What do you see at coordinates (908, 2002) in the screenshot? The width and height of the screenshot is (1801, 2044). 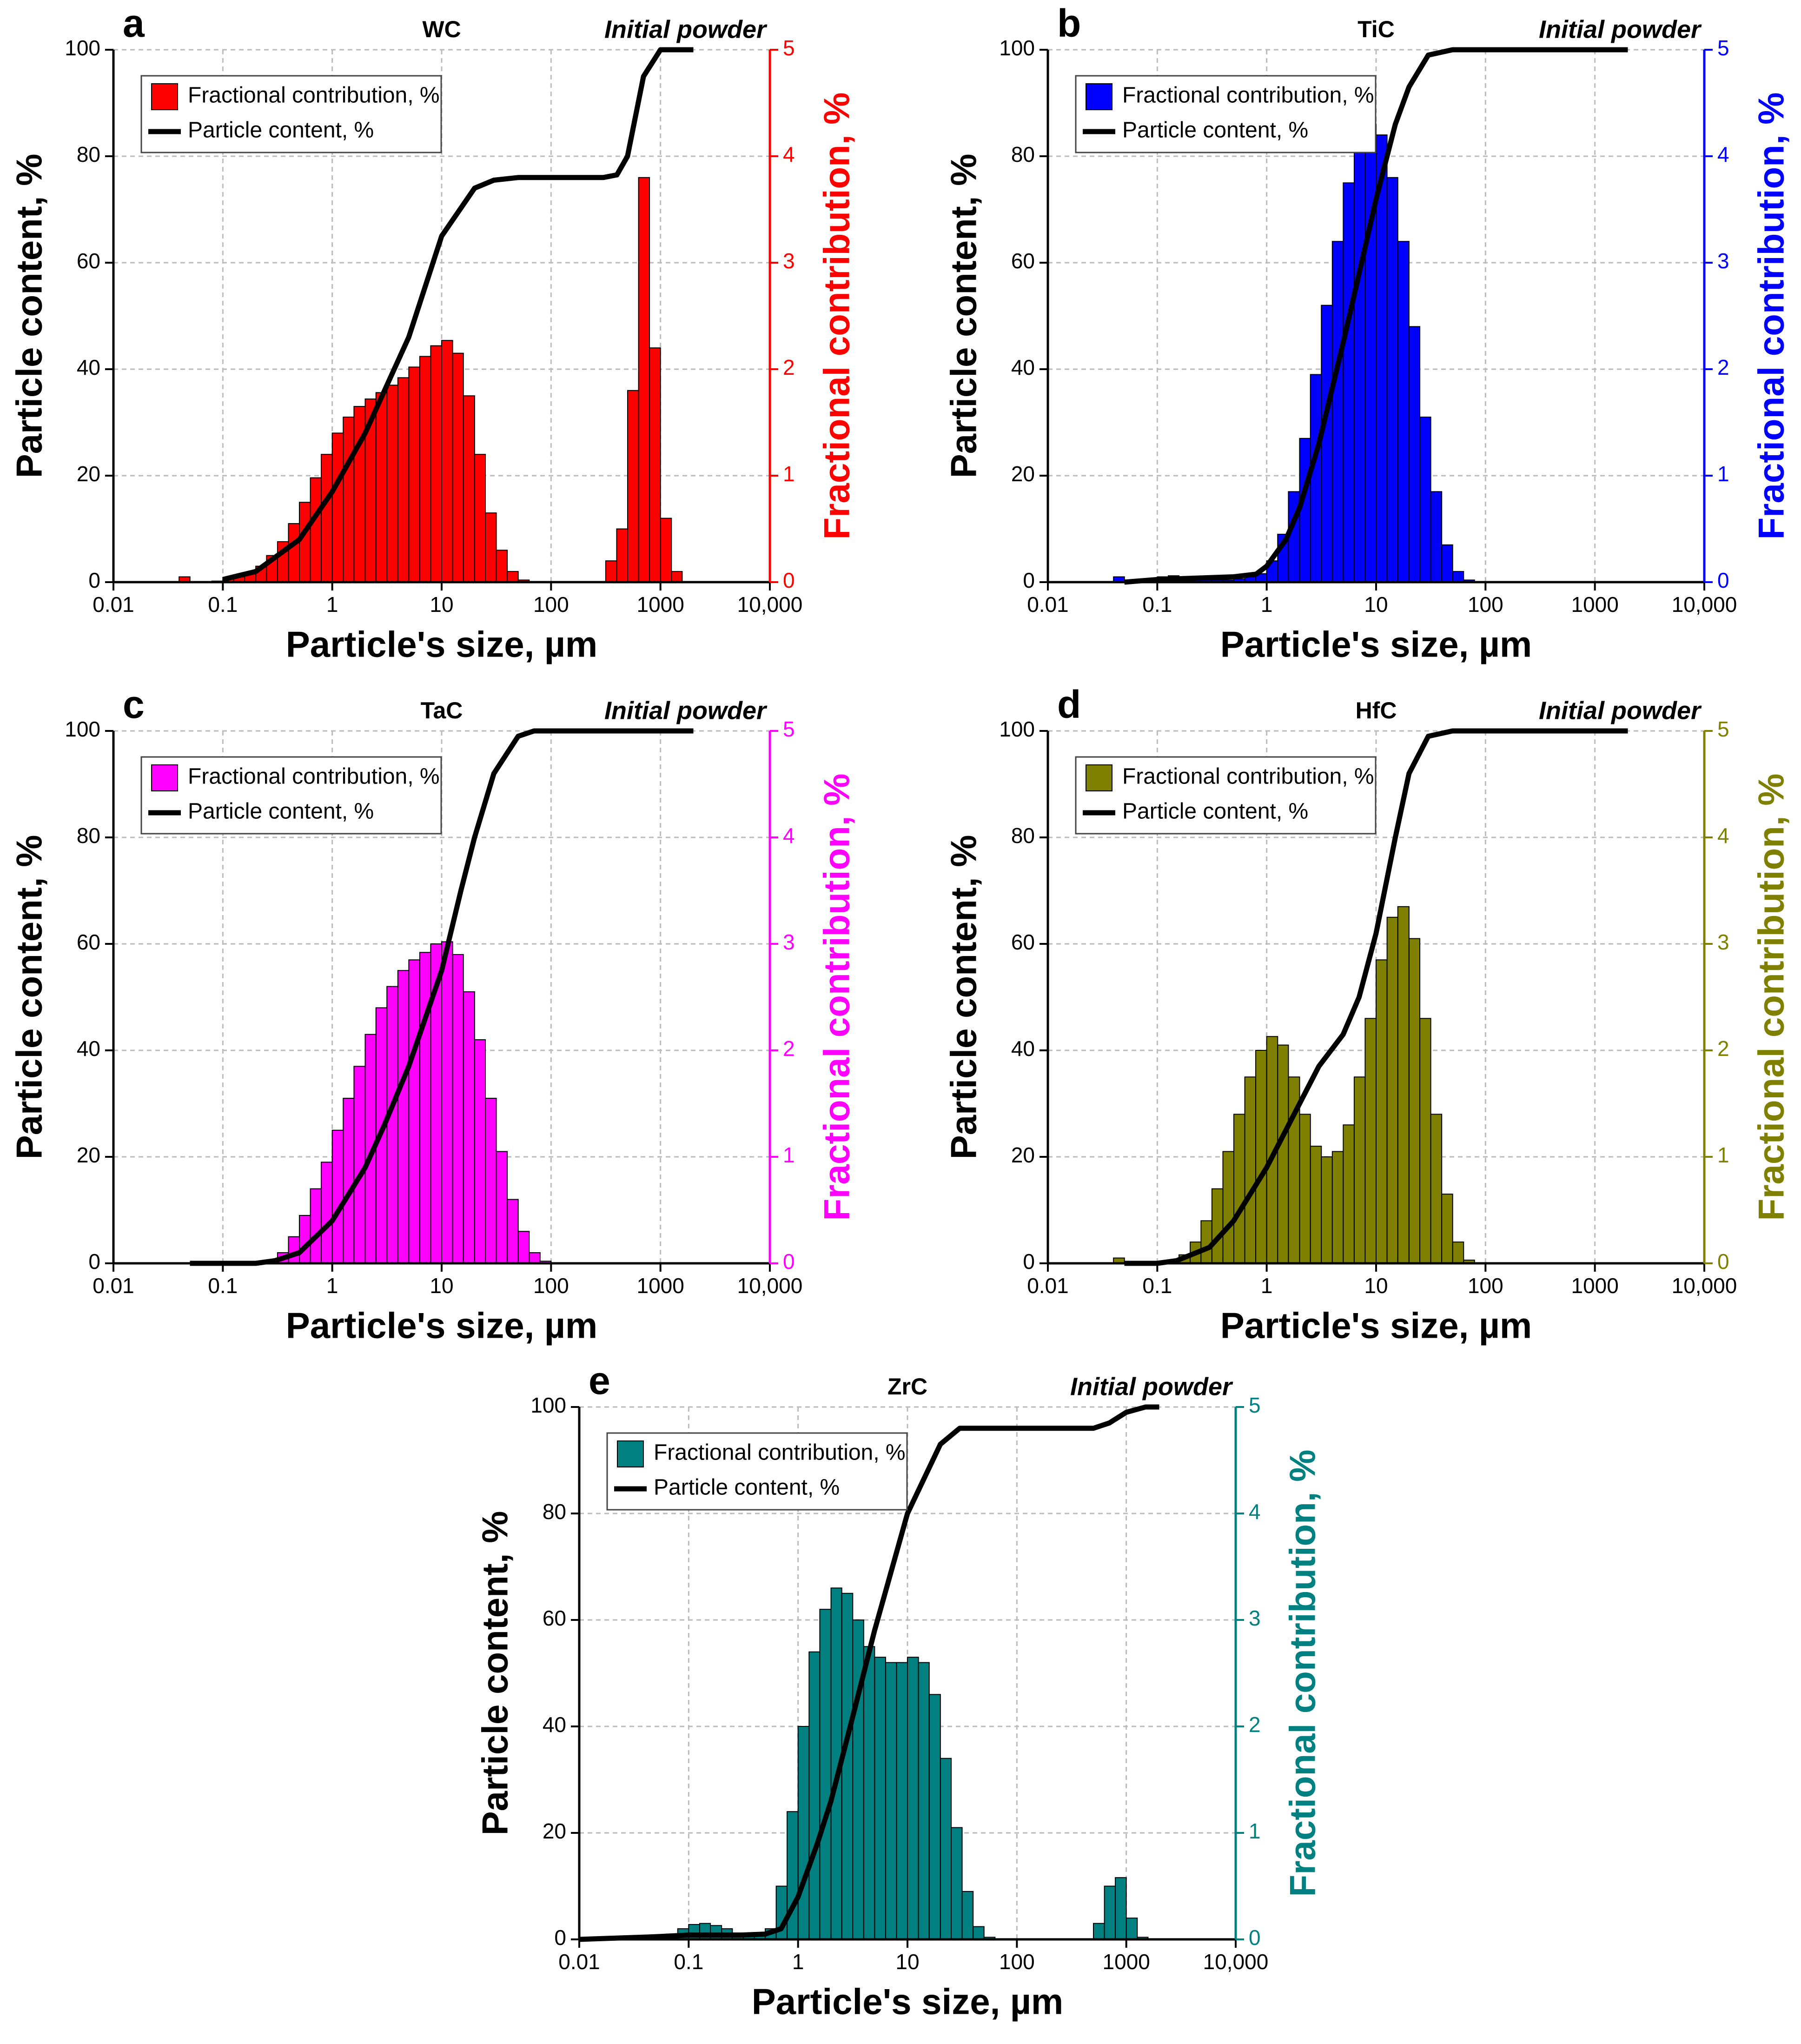 I see `x-axis-title: Particle's size, µm` at bounding box center [908, 2002].